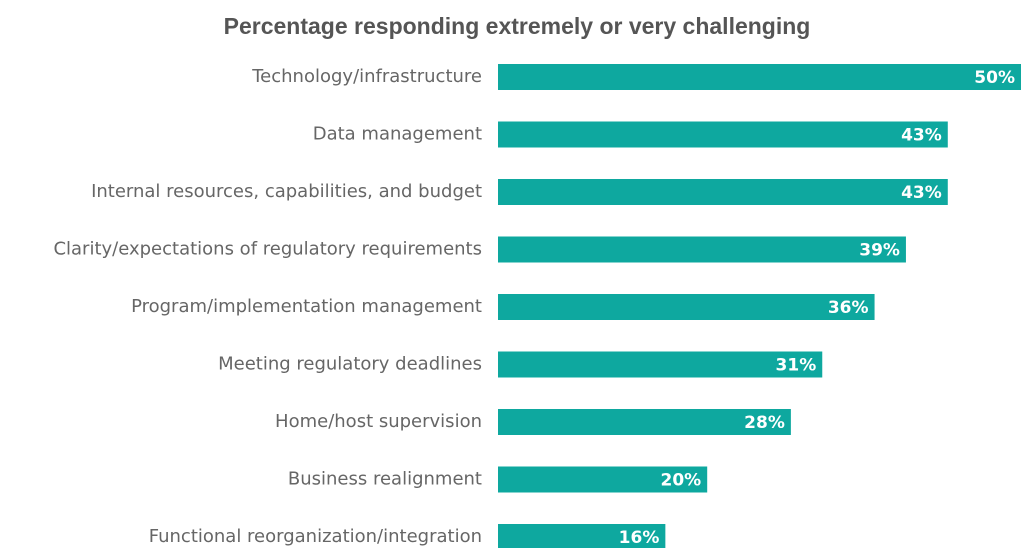 The height and width of the screenshot is (548, 1021). I want to click on value-label: 28%, so click(764, 423).